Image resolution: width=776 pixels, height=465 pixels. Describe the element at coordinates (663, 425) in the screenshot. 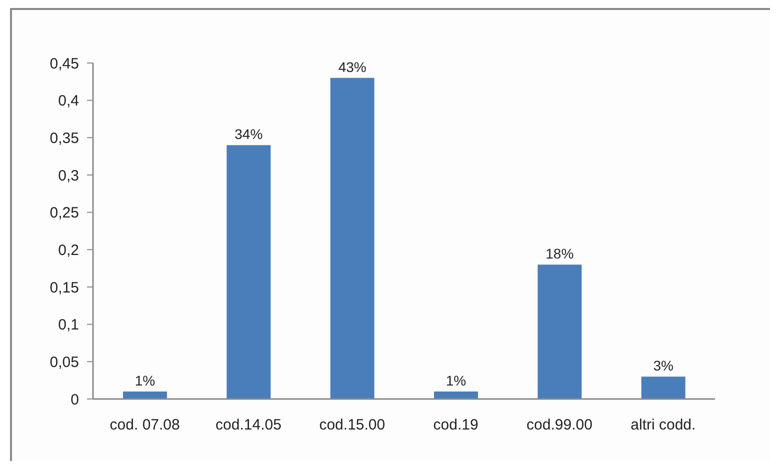

I see `x-tick-label: altri codd.` at that location.